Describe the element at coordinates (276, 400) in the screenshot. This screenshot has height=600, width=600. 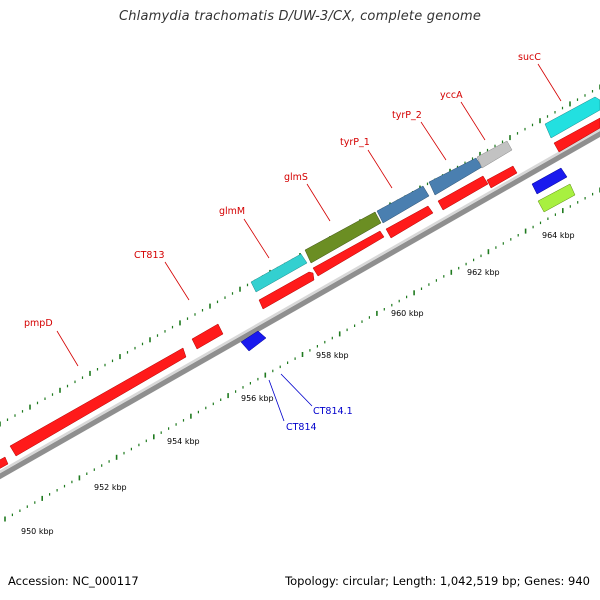
I see `leader-CT814` at that location.